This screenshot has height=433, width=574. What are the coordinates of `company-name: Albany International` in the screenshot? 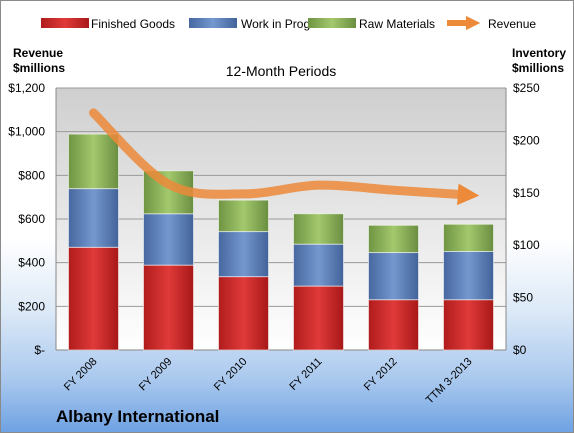 It's located at (137, 416).